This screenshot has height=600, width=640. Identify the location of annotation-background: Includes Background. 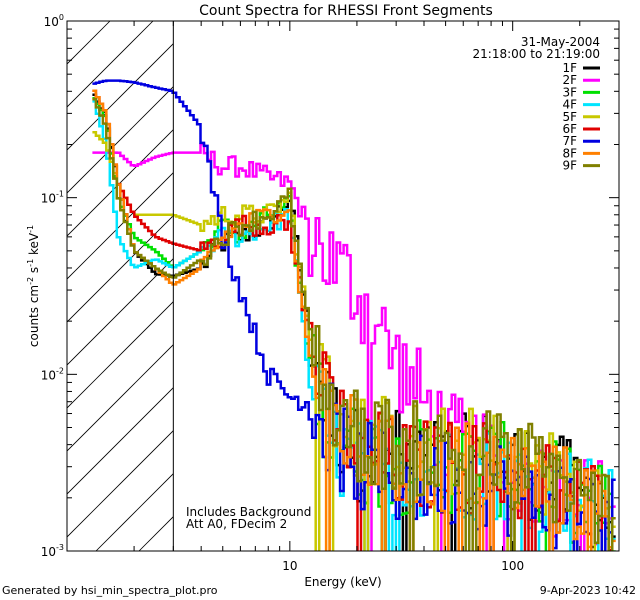
(248, 512).